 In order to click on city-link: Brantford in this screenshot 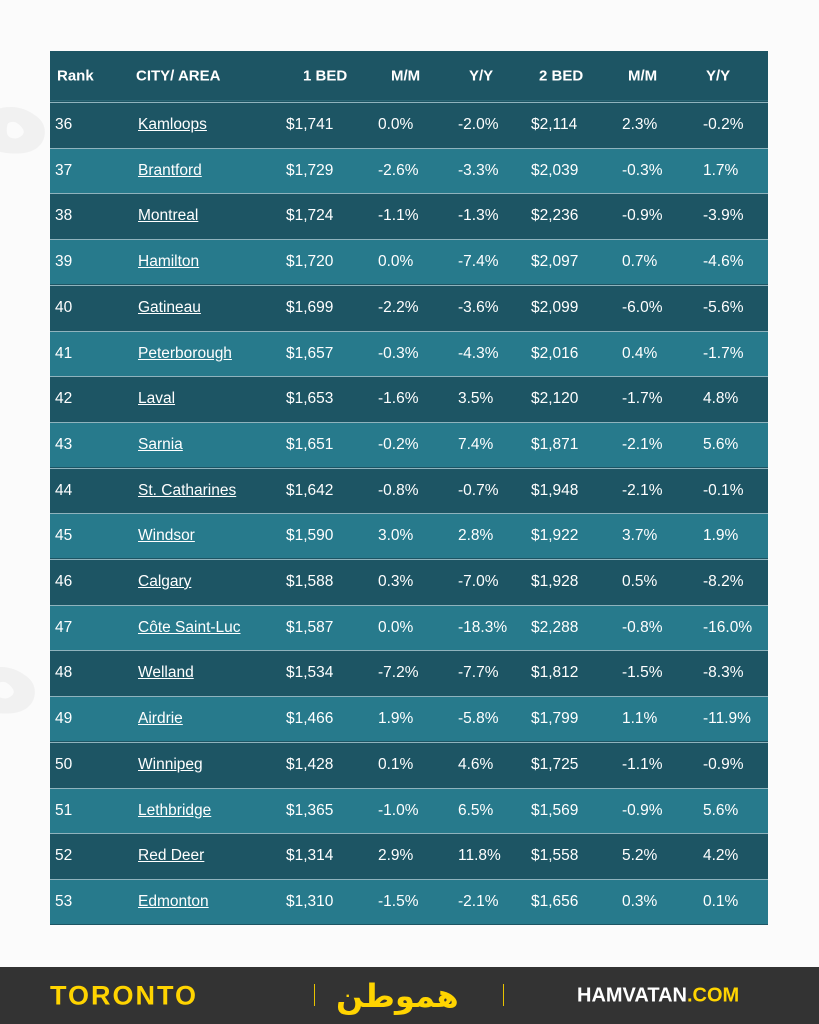, I will do `click(170, 170)`.